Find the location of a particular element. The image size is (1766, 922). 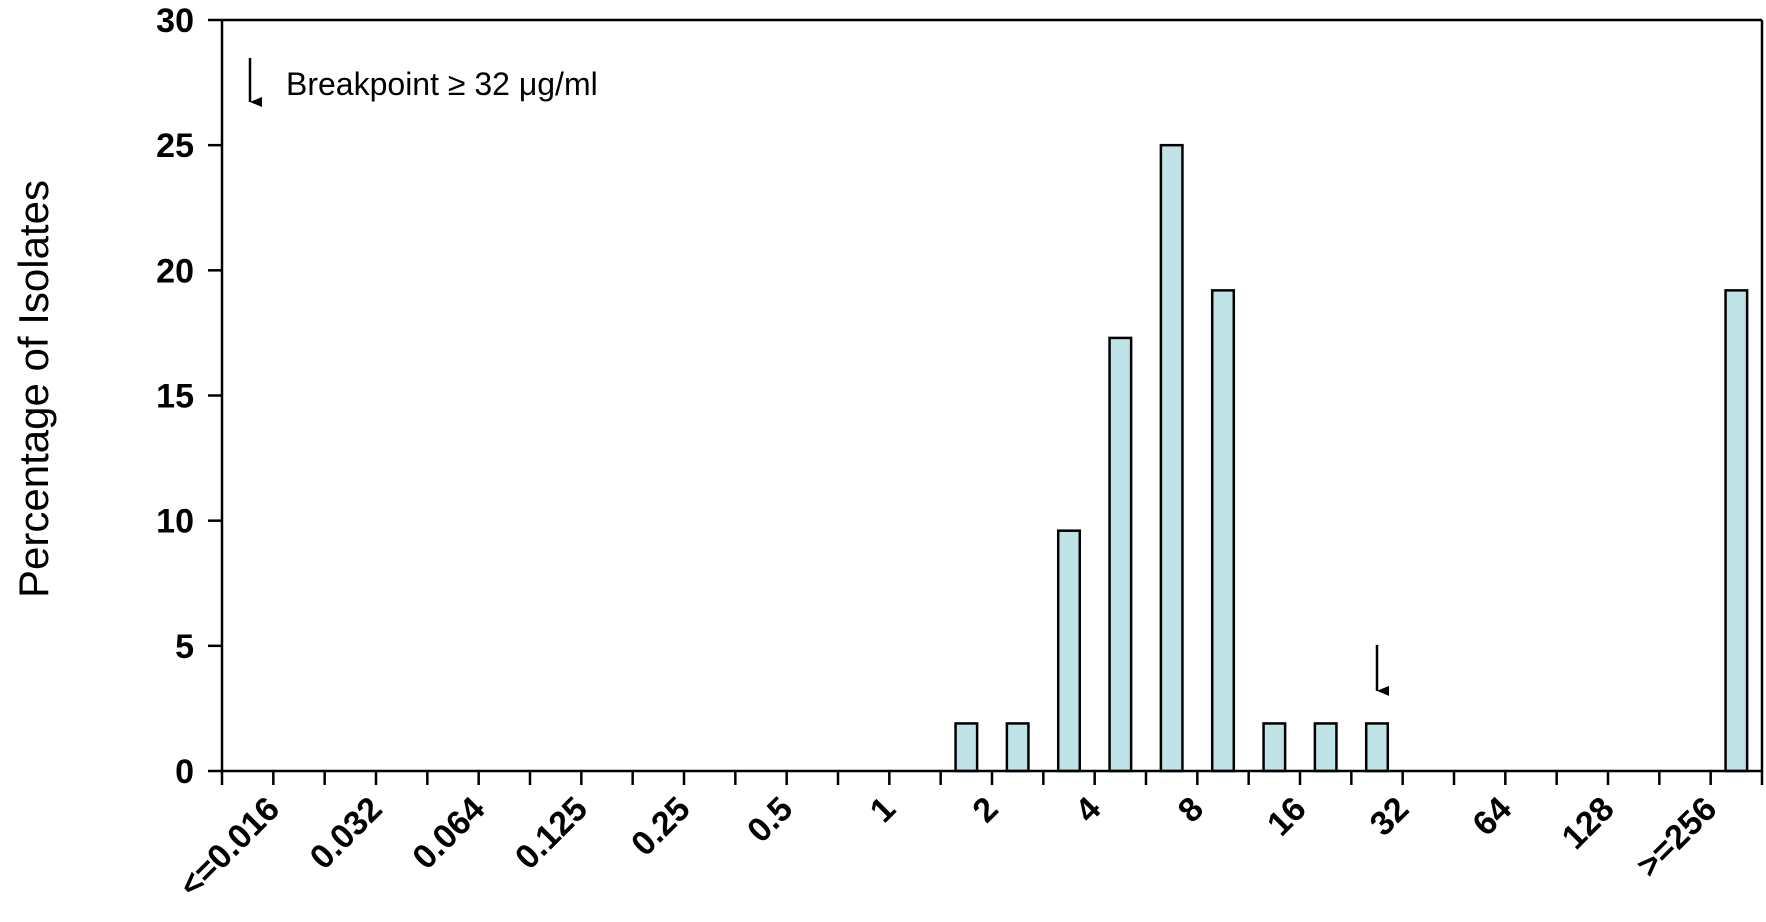

y-tick-label: 15 is located at coordinates (175, 397).